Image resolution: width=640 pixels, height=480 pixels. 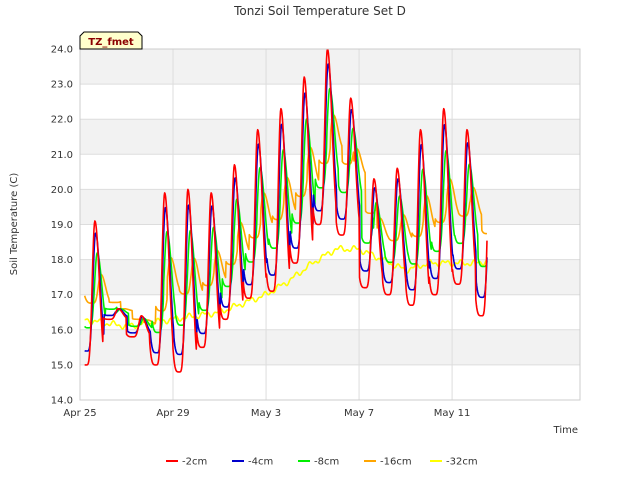 What do you see at coordinates (359, 413) in the screenshot?
I see `x-tick-label: May 7` at bounding box center [359, 413].